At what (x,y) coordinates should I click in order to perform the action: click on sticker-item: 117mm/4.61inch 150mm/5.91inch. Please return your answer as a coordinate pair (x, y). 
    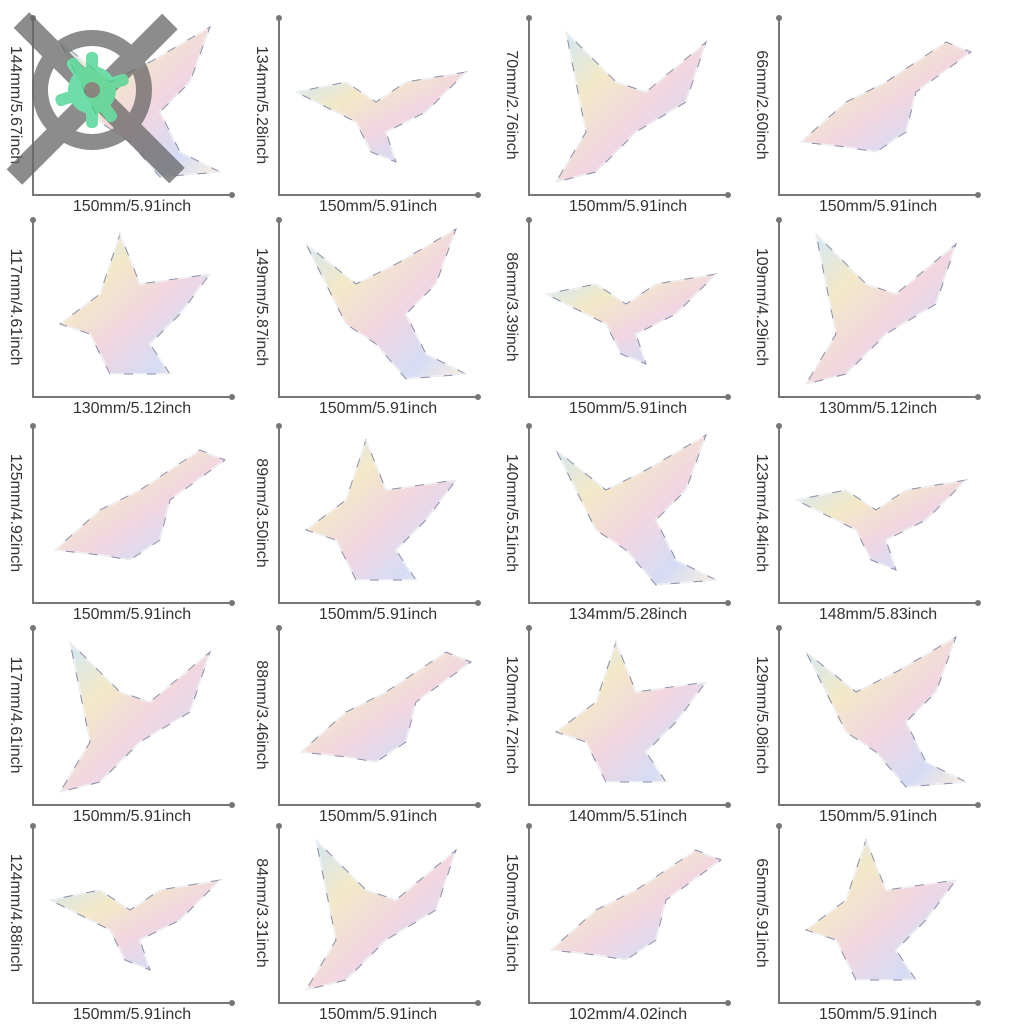
    Looking at the image, I should click on (125, 717).